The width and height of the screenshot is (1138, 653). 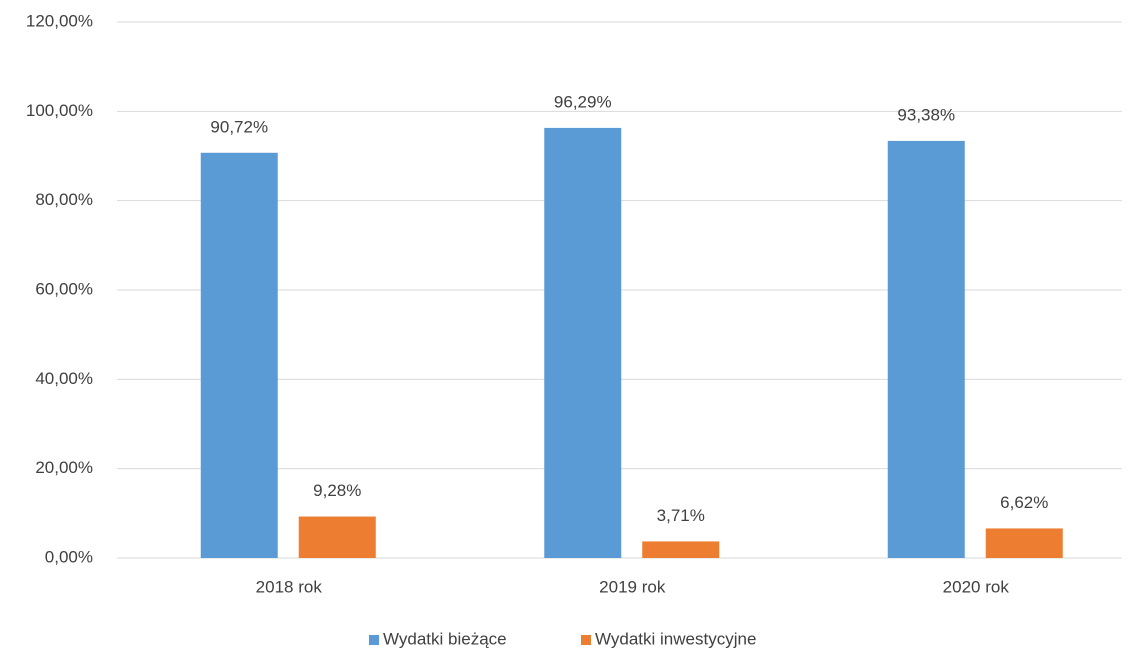 What do you see at coordinates (681, 515) in the screenshot?
I see `data-label: 3,71%` at bounding box center [681, 515].